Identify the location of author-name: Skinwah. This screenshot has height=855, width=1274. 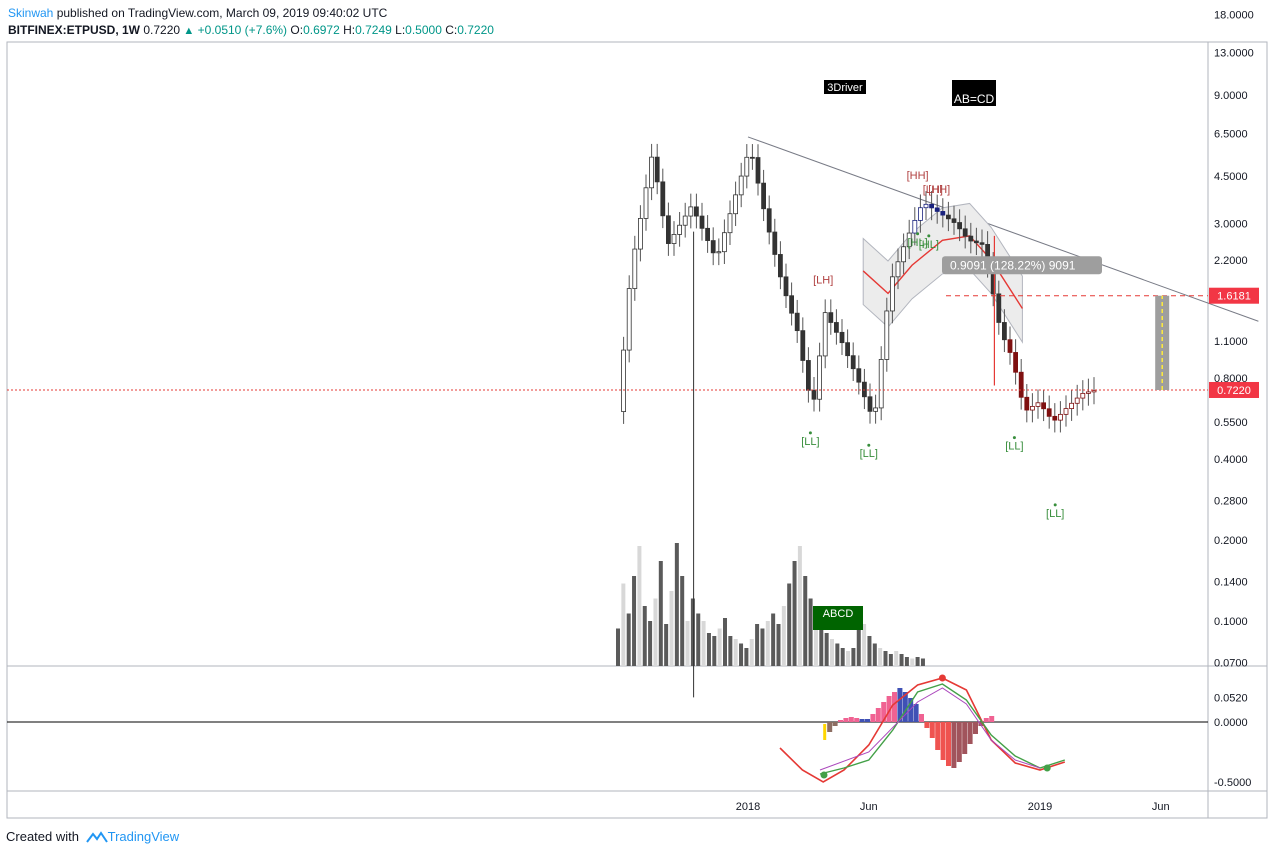
(31, 13).